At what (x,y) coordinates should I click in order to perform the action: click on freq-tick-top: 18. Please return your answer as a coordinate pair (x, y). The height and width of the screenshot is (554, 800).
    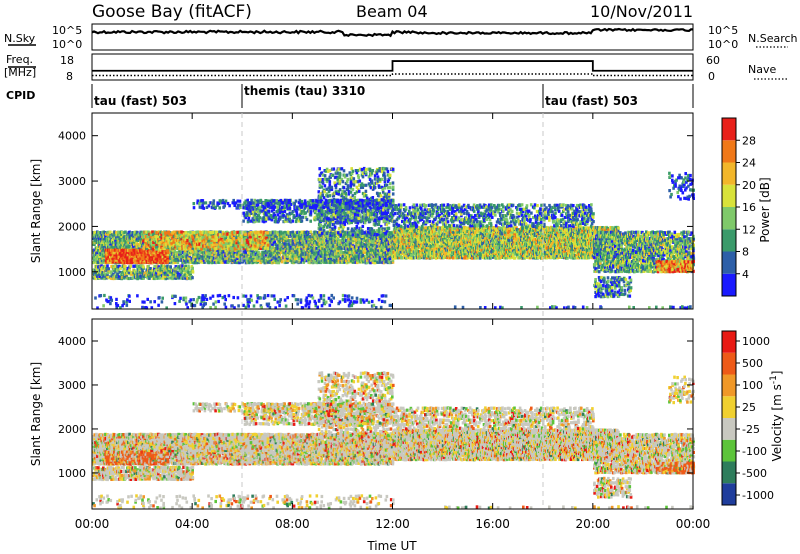
    Looking at the image, I should click on (67, 60).